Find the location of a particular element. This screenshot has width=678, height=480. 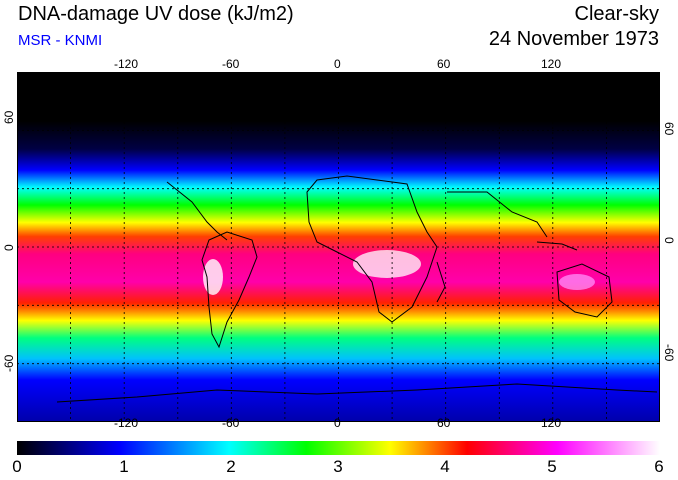

lon-tick-top: 0 is located at coordinates (337, 64).